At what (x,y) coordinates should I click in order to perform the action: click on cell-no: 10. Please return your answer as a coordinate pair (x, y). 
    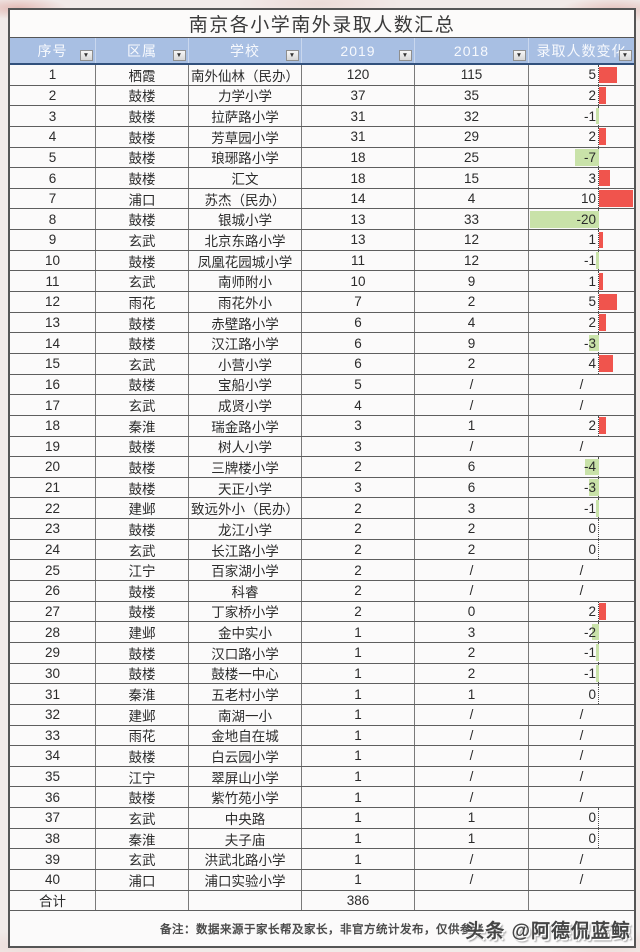
    Looking at the image, I should click on (53, 260).